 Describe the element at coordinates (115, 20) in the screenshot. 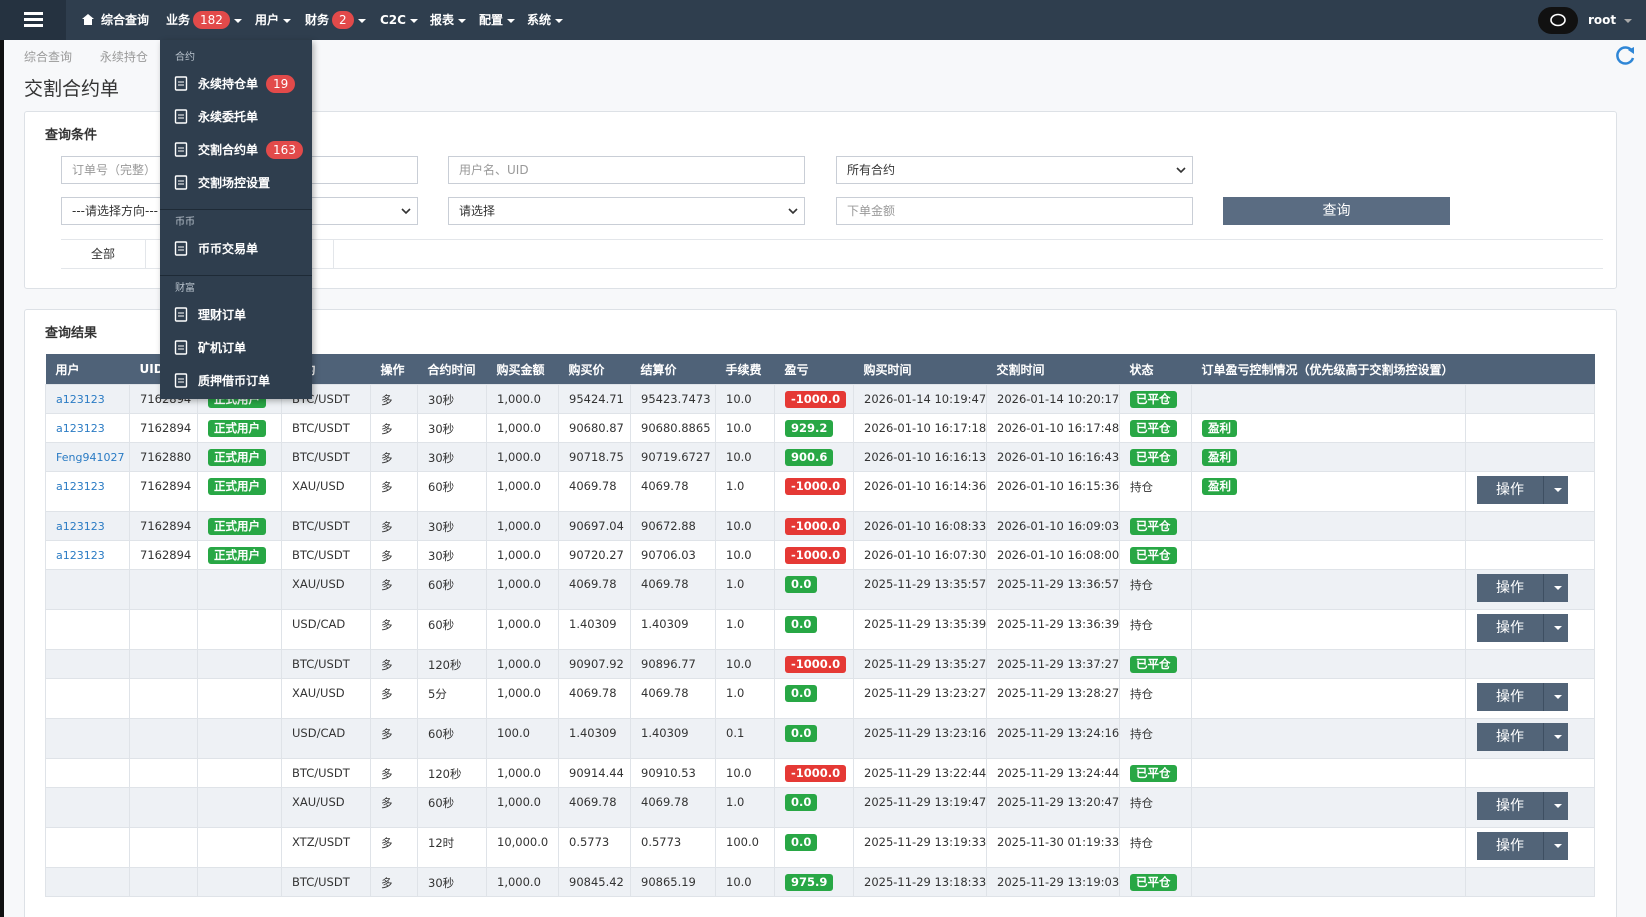

I see `nav-item: 综合查询` at that location.